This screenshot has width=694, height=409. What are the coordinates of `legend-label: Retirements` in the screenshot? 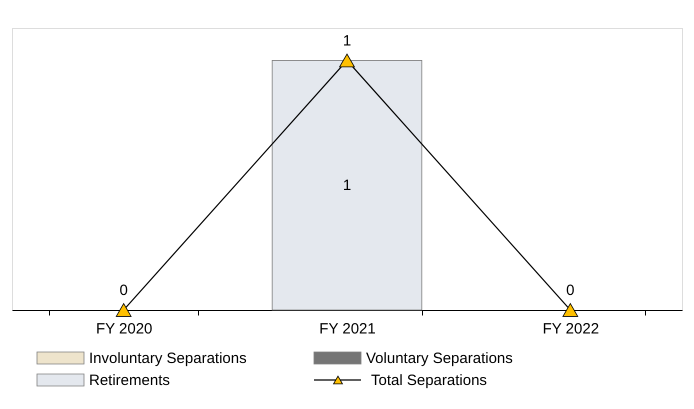 It's located at (129, 380).